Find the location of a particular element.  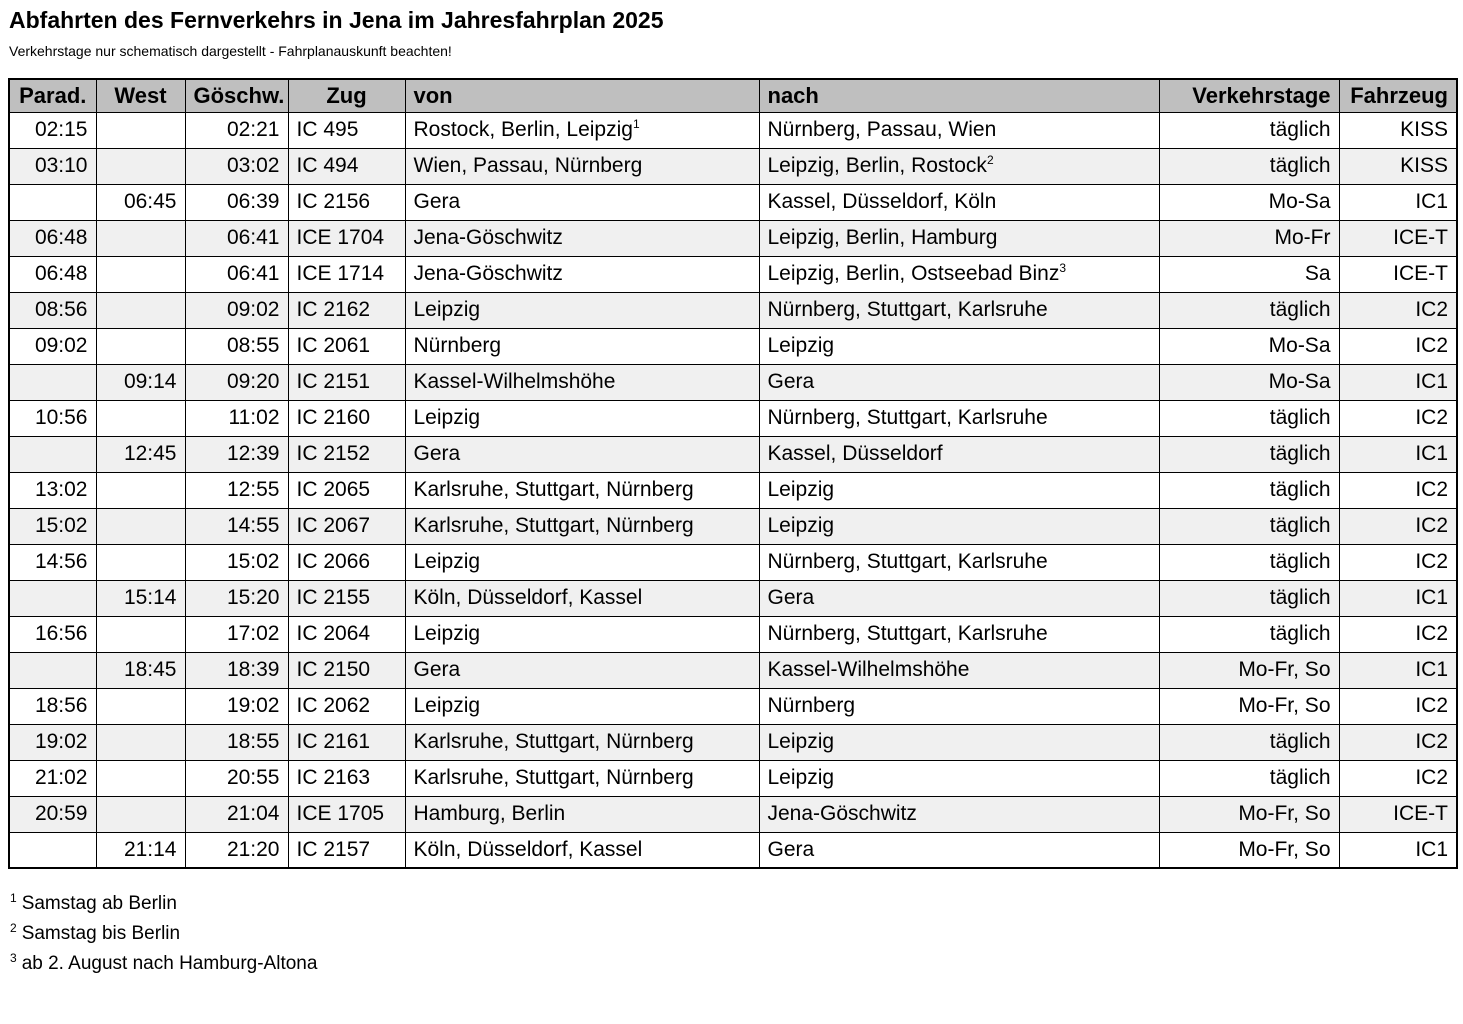

cell-zug: IC 2152 is located at coordinates (346, 454).